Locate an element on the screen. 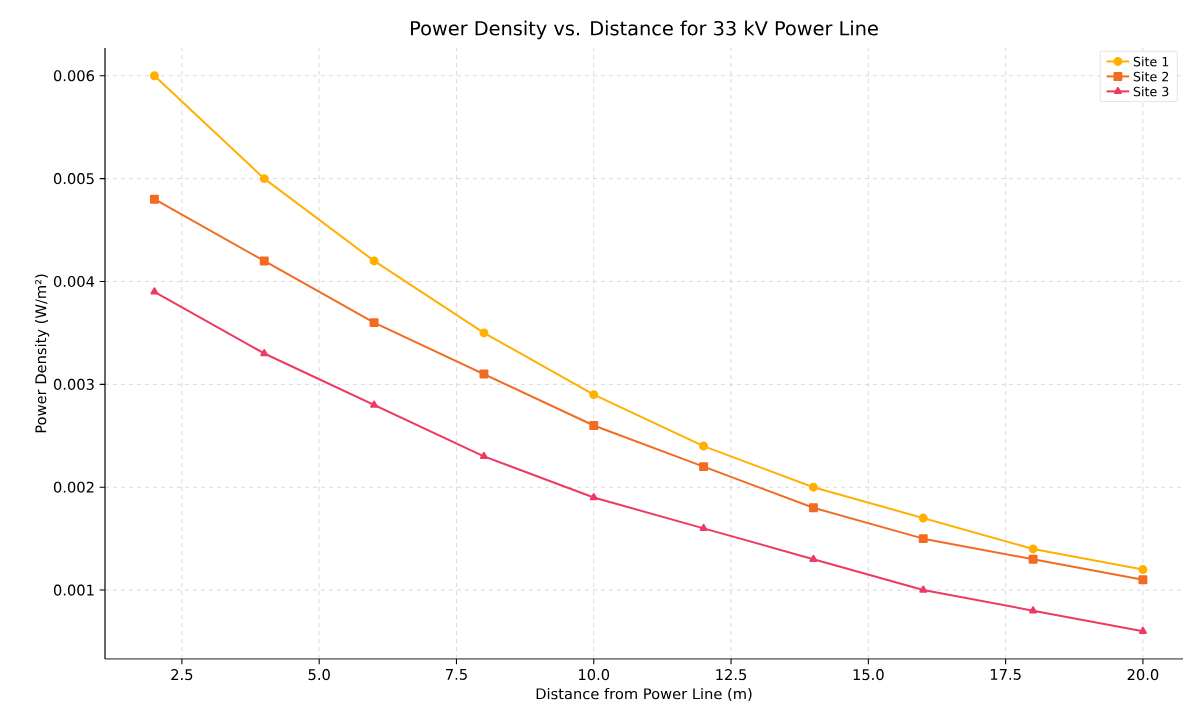 This screenshot has width=1184, height=710. x-tick-label: 20.0 is located at coordinates (1143, 675).